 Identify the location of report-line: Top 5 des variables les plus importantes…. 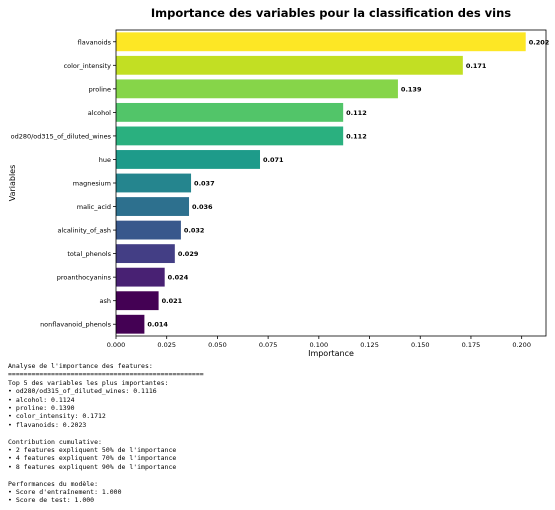
(278, 383).